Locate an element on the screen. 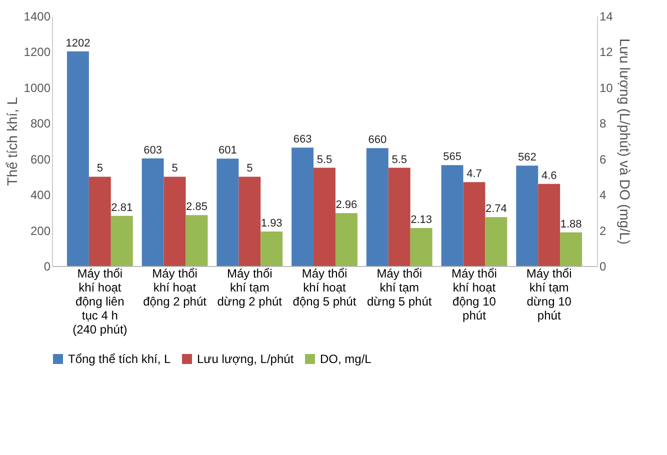 The width and height of the screenshot is (667, 455). data-label: 601 is located at coordinates (227, 150).